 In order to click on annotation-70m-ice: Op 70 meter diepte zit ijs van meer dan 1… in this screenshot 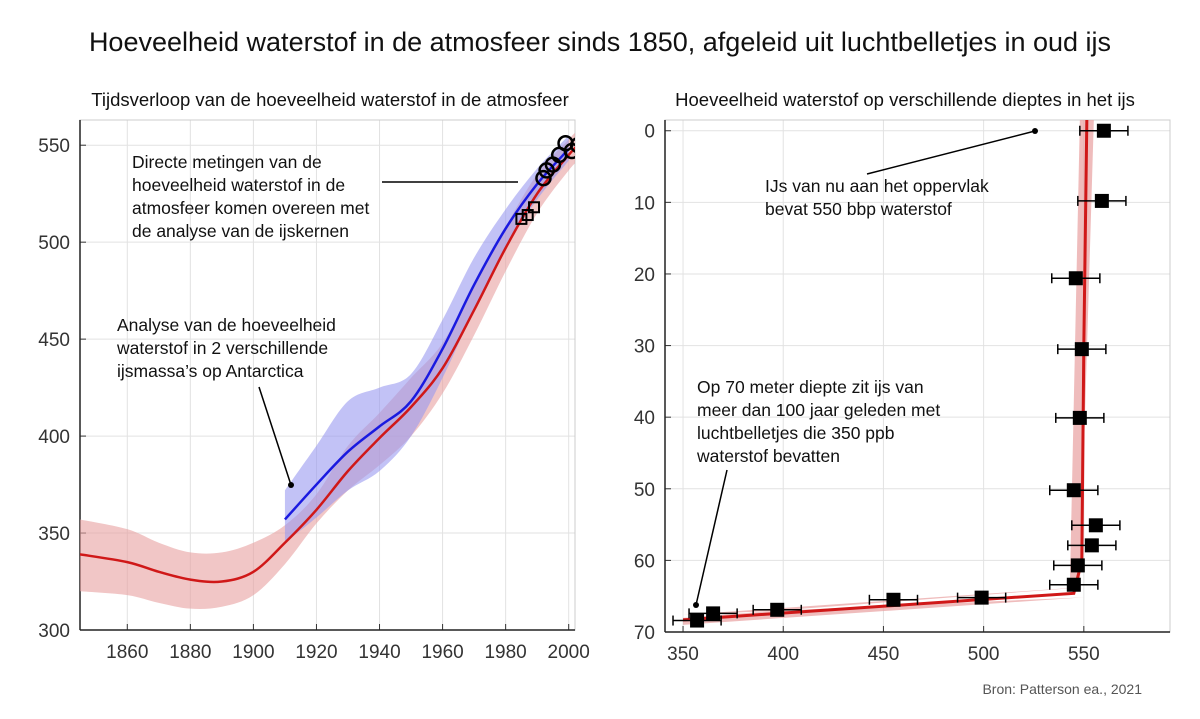, I will do `click(818, 421)`.